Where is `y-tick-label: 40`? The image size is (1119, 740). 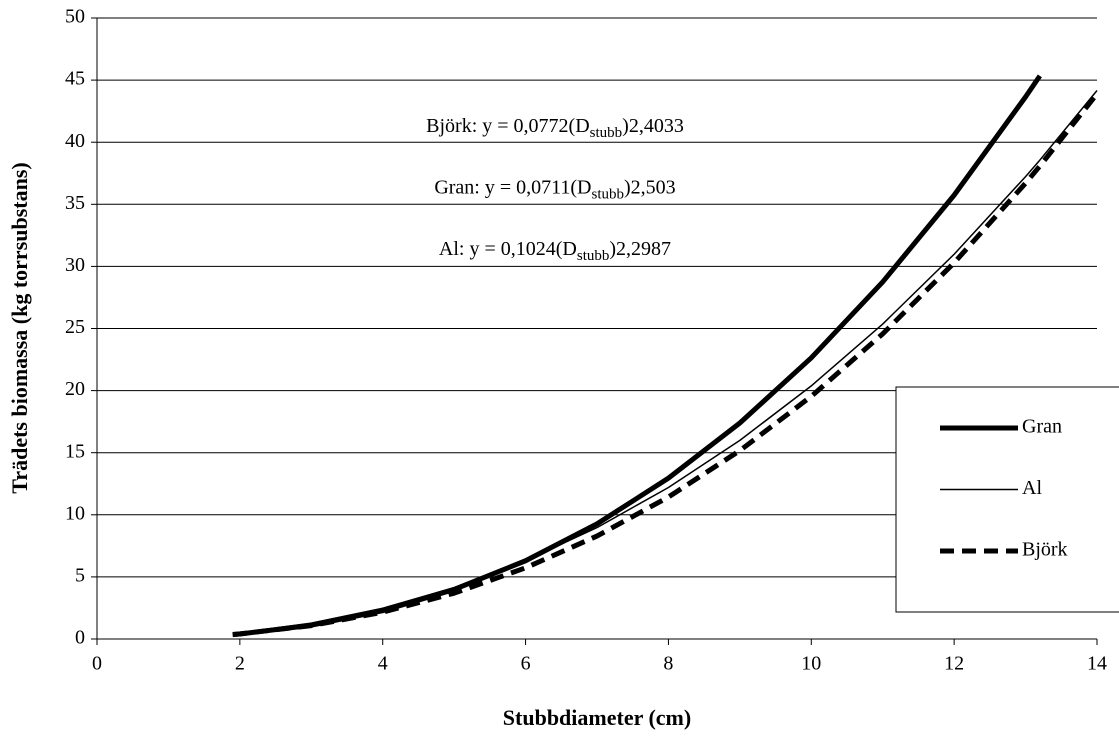 y-tick-label: 40 is located at coordinates (75, 141).